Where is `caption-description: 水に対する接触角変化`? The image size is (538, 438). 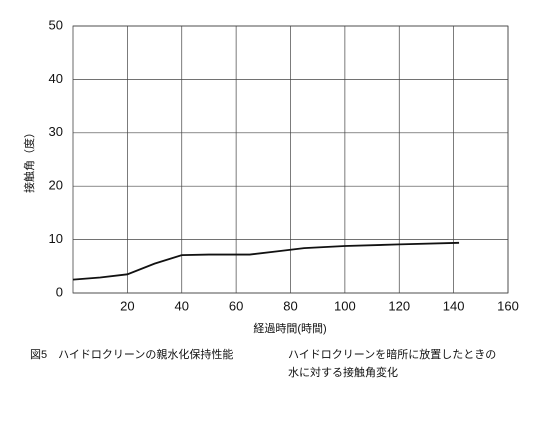
caption-description: 水に対する接触角変化 is located at coordinates (343, 372).